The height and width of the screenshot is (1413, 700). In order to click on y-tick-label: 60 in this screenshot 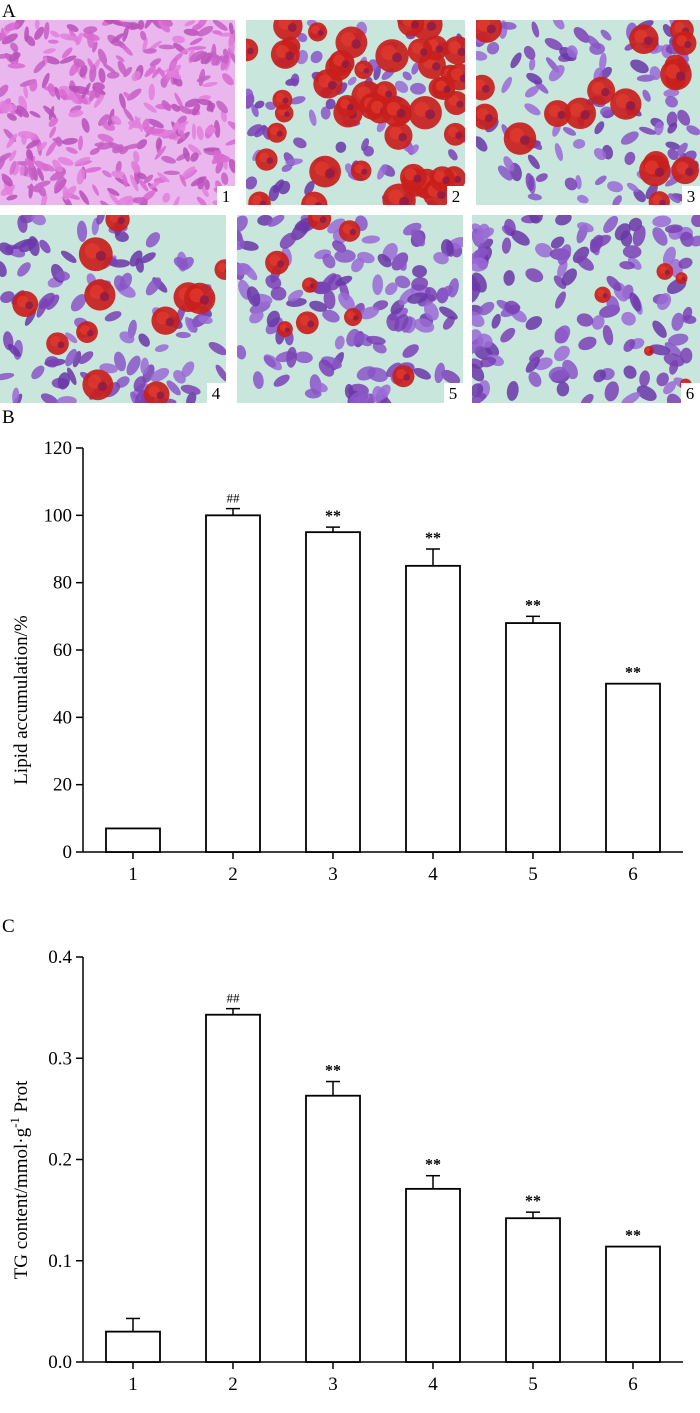, I will do `click(62, 650)`.